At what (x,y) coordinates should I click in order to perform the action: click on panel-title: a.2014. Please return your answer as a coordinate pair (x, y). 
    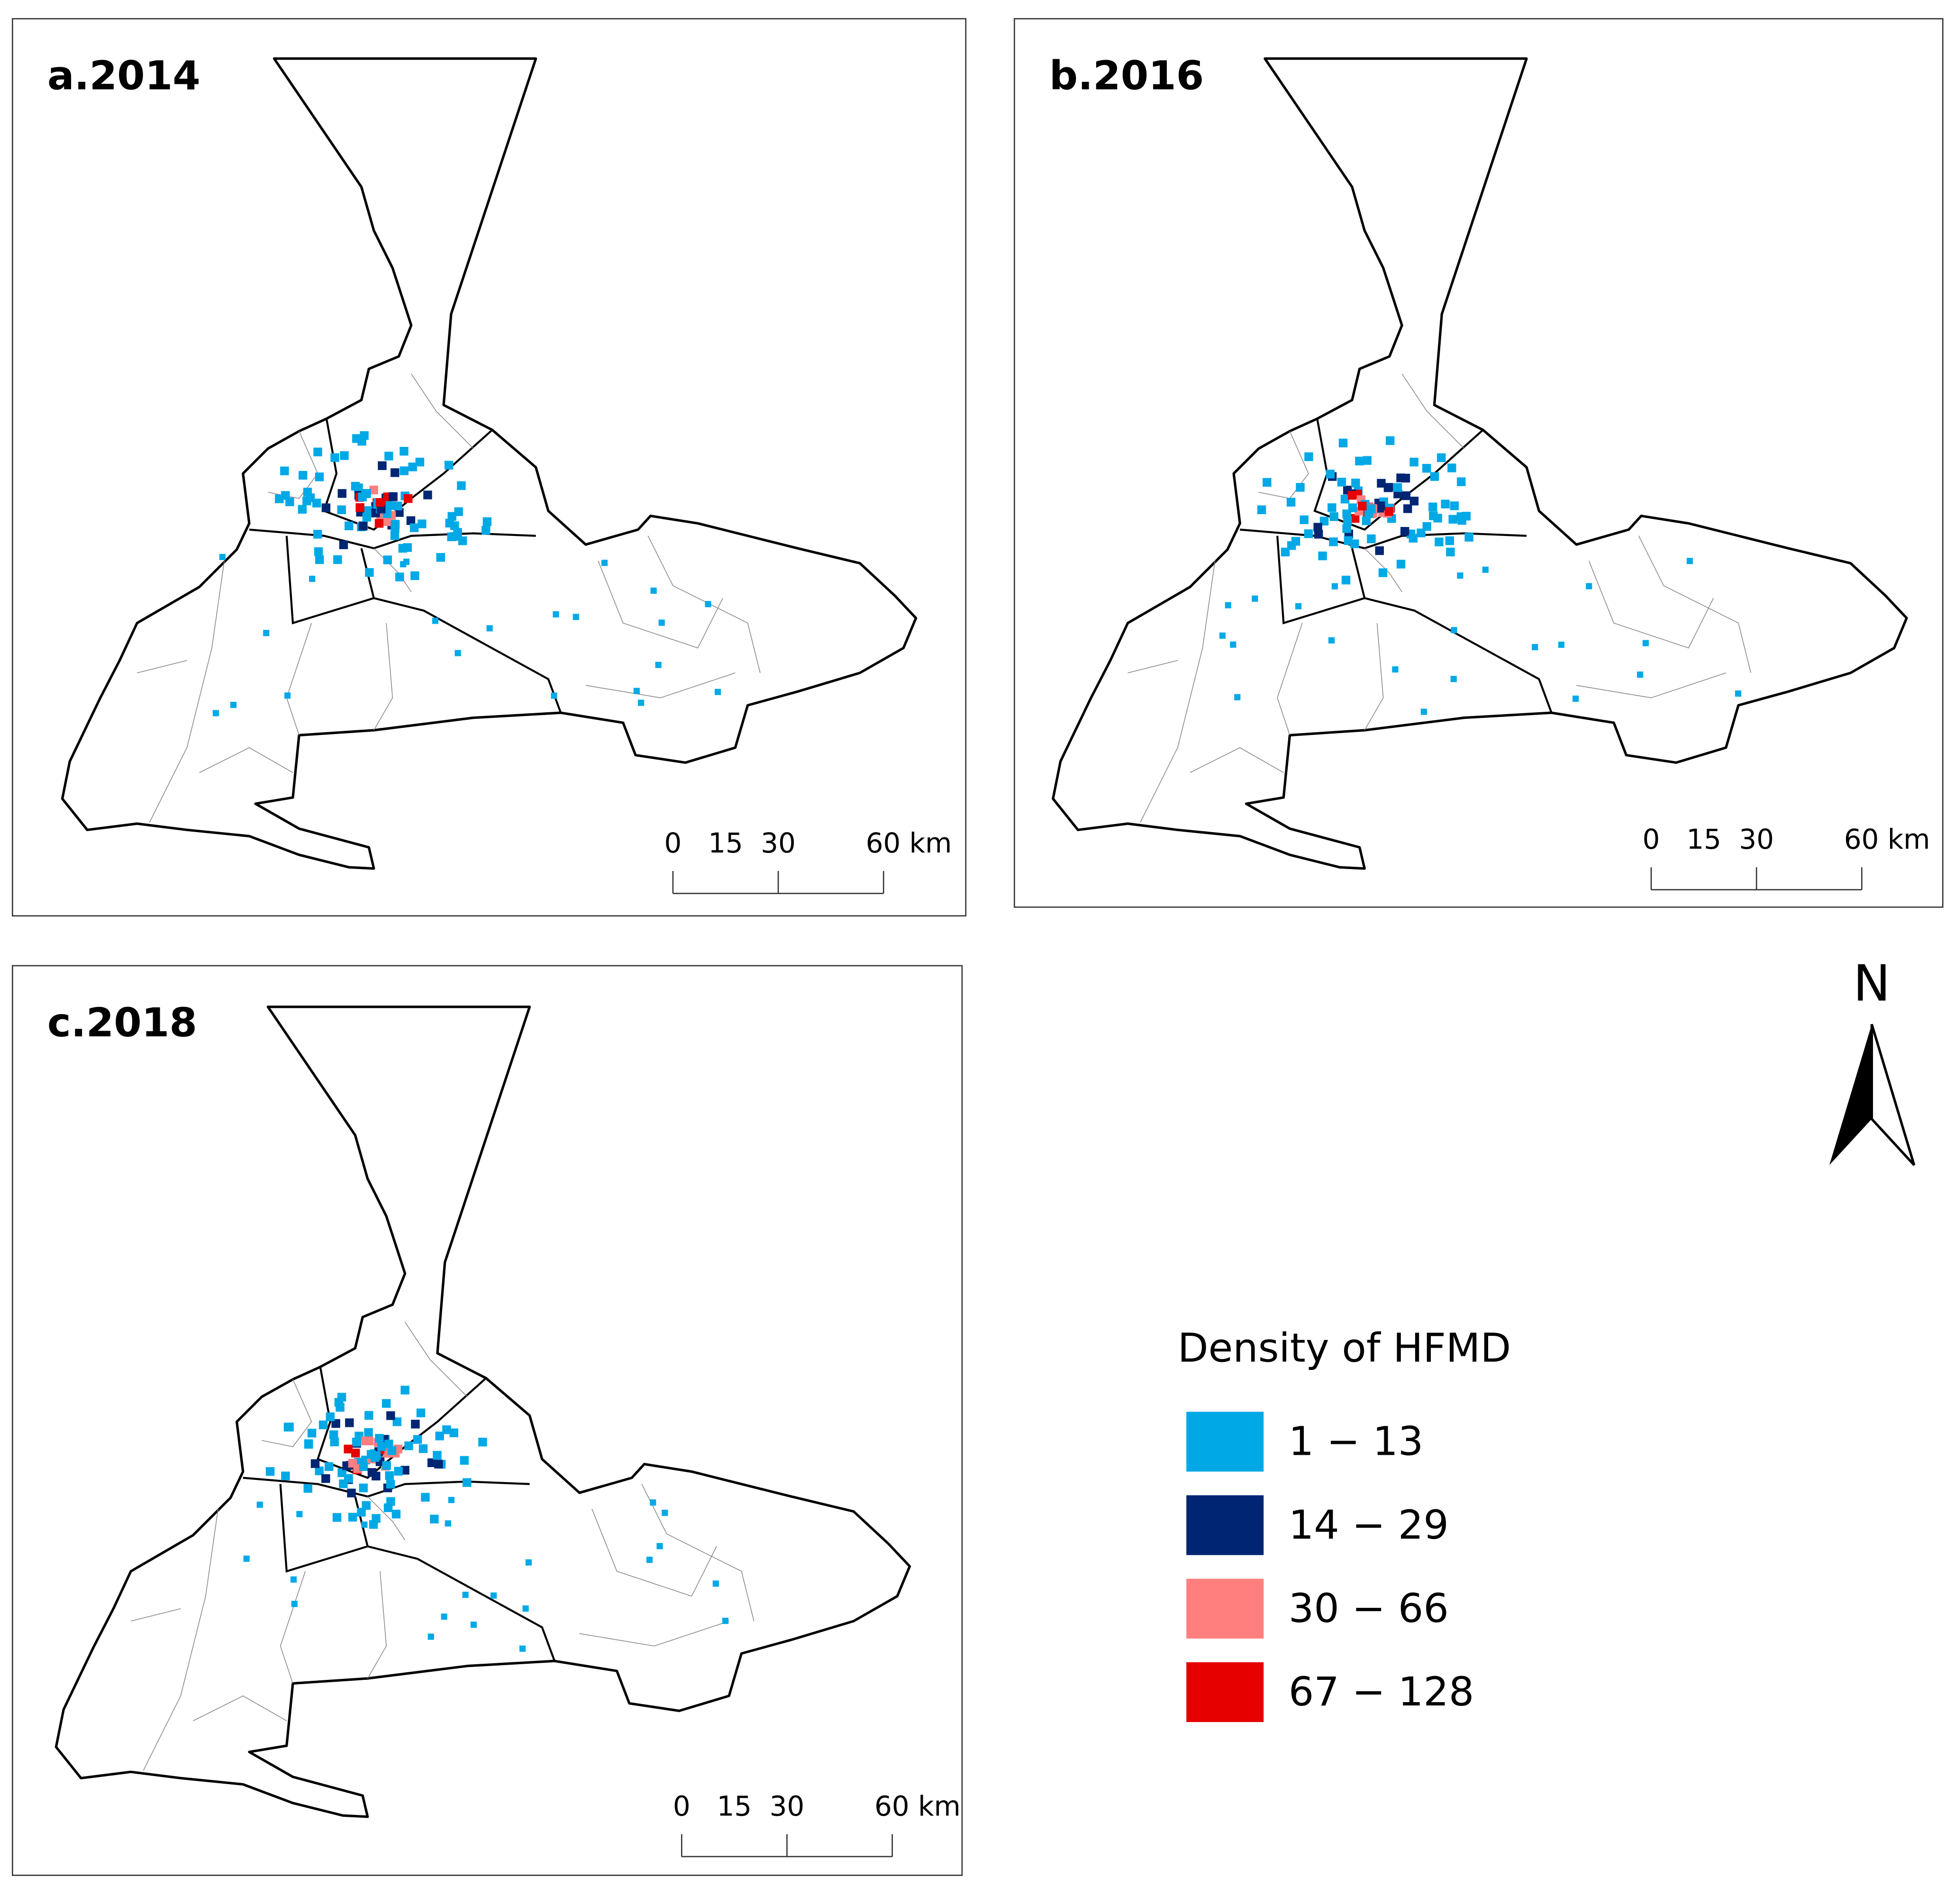
    Looking at the image, I should click on (123, 76).